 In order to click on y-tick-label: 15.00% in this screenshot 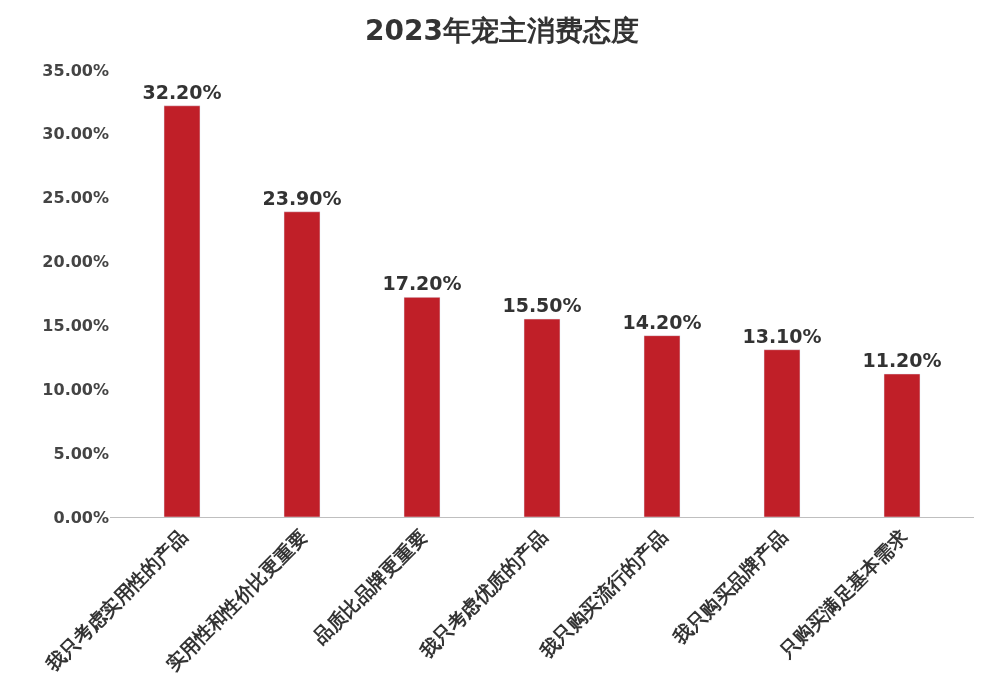, I will do `click(75, 326)`.